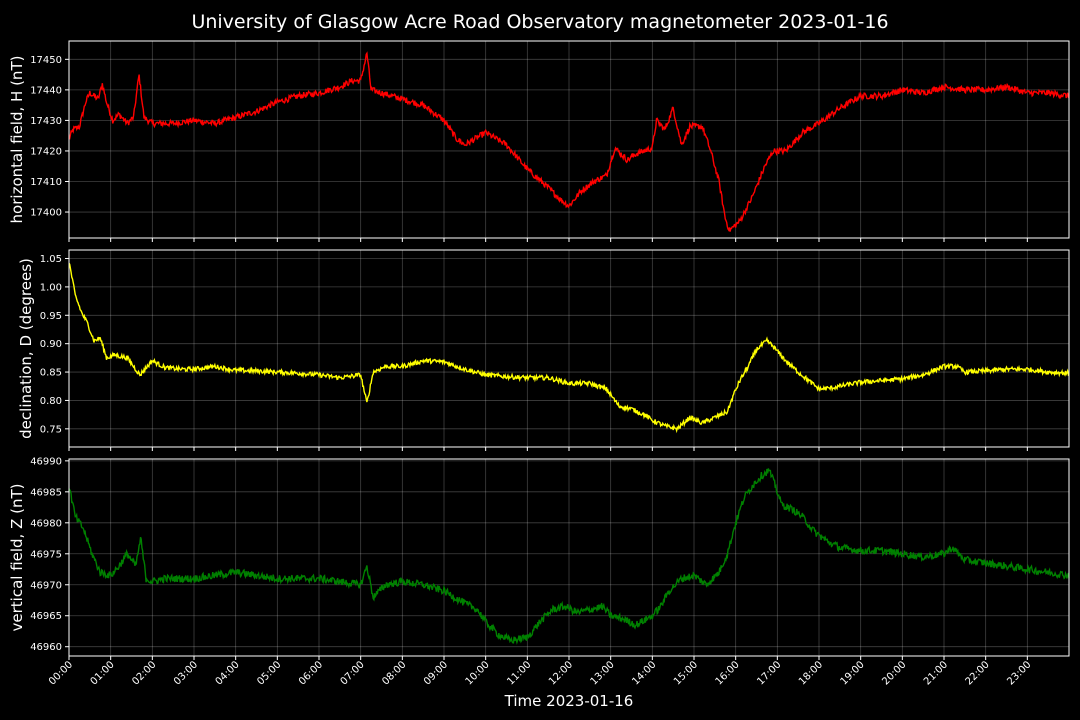 Image resolution: width=1080 pixels, height=720 pixels. Describe the element at coordinates (436, 673) in the screenshot. I see `x-tick-label: 09:00` at that location.